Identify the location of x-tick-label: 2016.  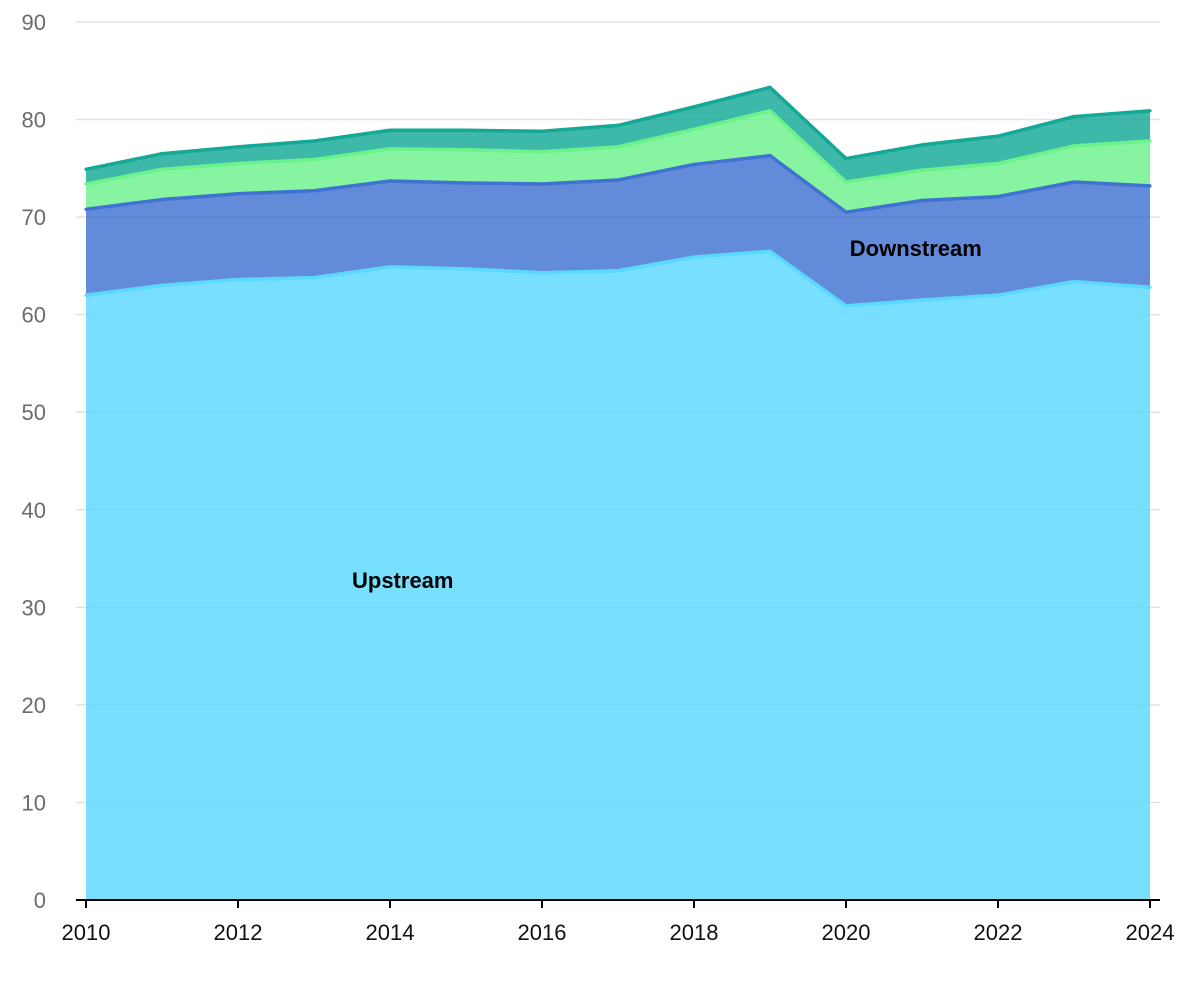
(542, 932).